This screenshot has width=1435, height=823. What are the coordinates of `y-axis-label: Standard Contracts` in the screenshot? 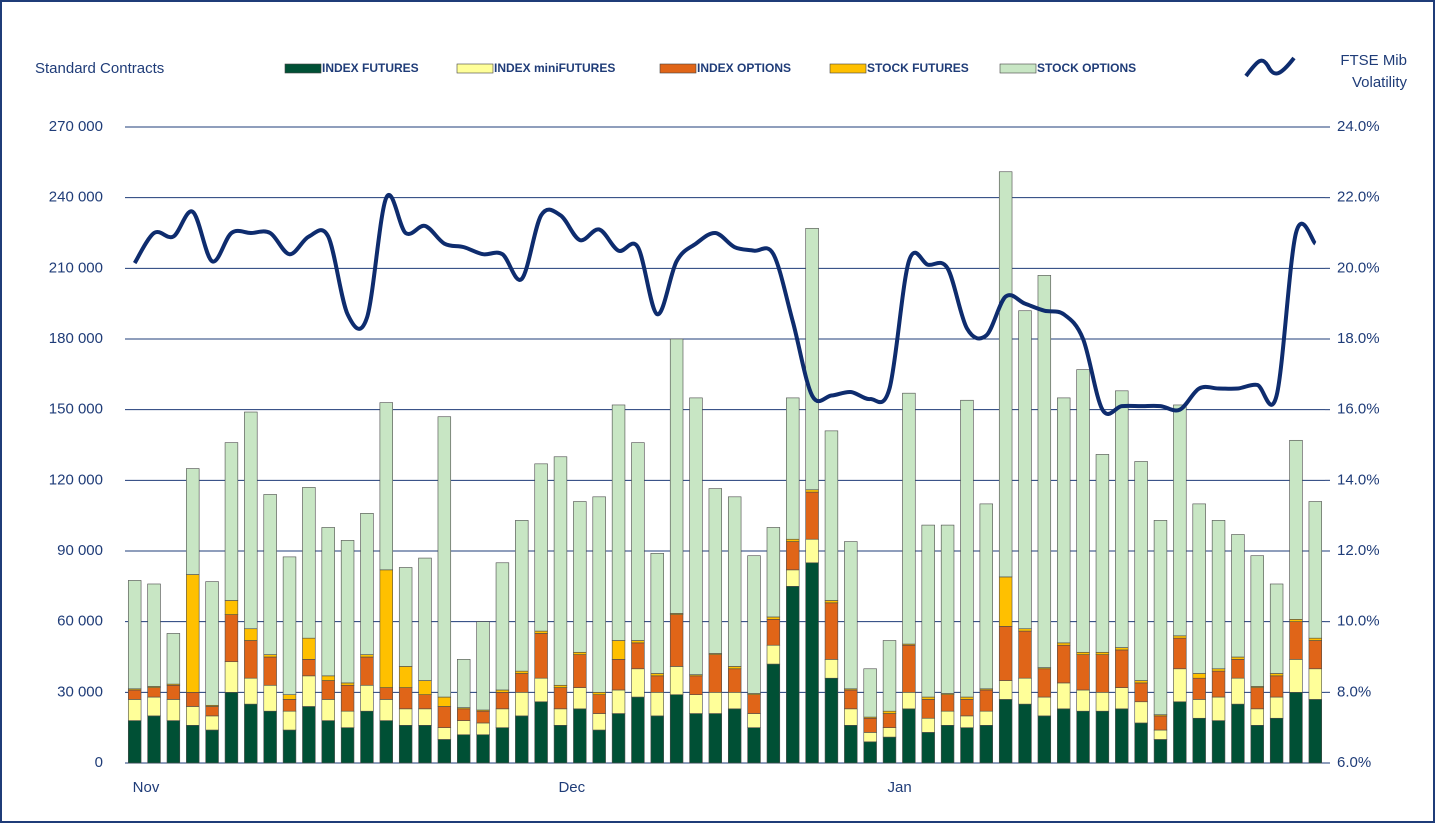 It's located at (99, 68).